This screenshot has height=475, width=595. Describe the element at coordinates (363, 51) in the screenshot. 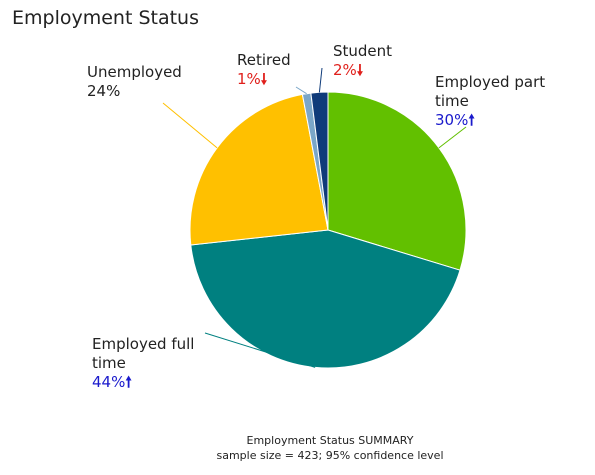

I see `slice-label-student-text: Student` at that location.